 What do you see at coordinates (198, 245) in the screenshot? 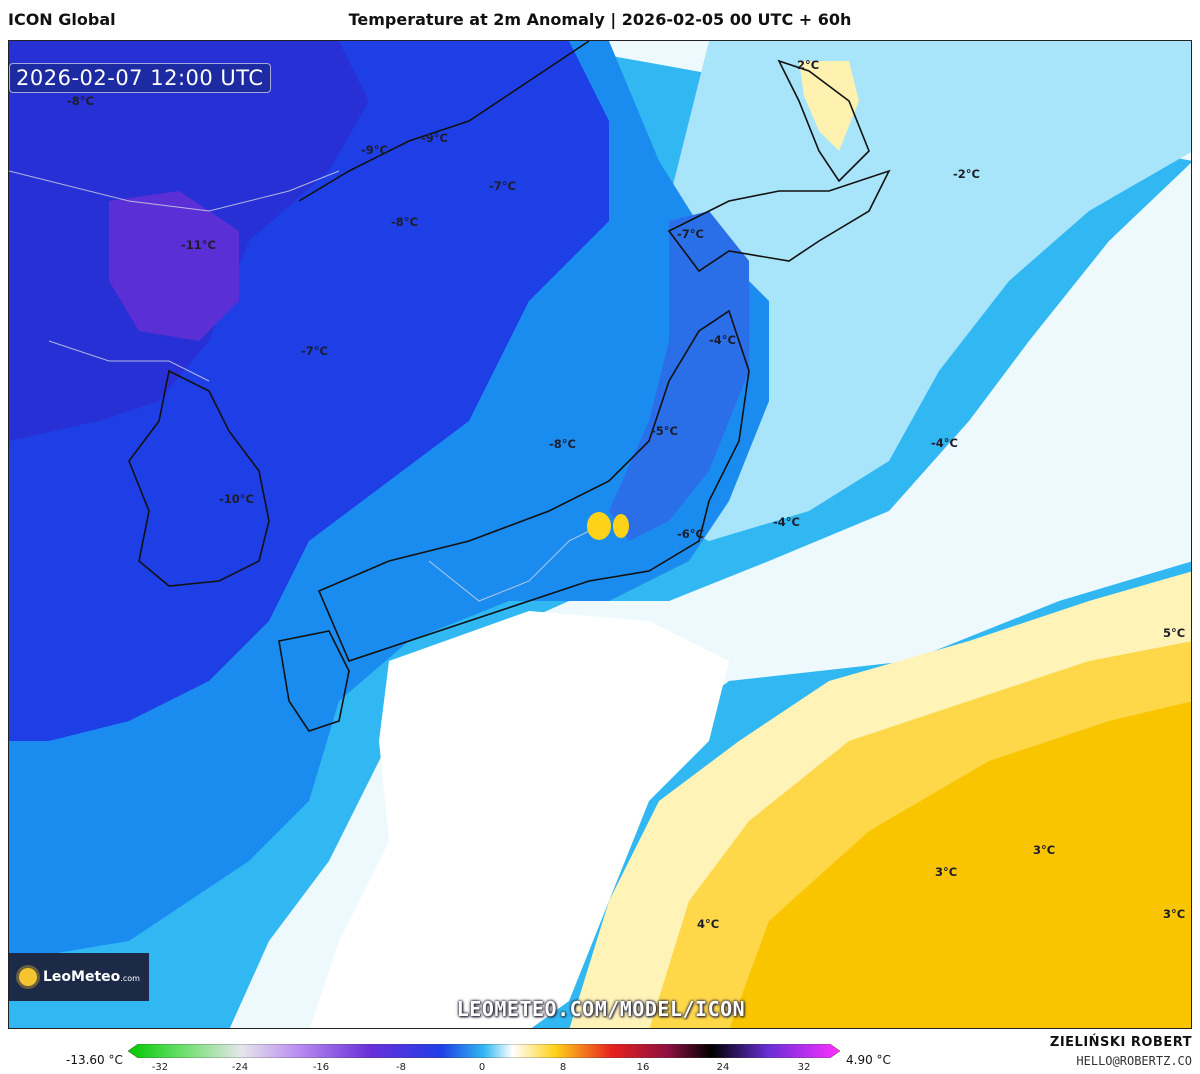
I see `temperature-label: -11°C` at bounding box center [198, 245].